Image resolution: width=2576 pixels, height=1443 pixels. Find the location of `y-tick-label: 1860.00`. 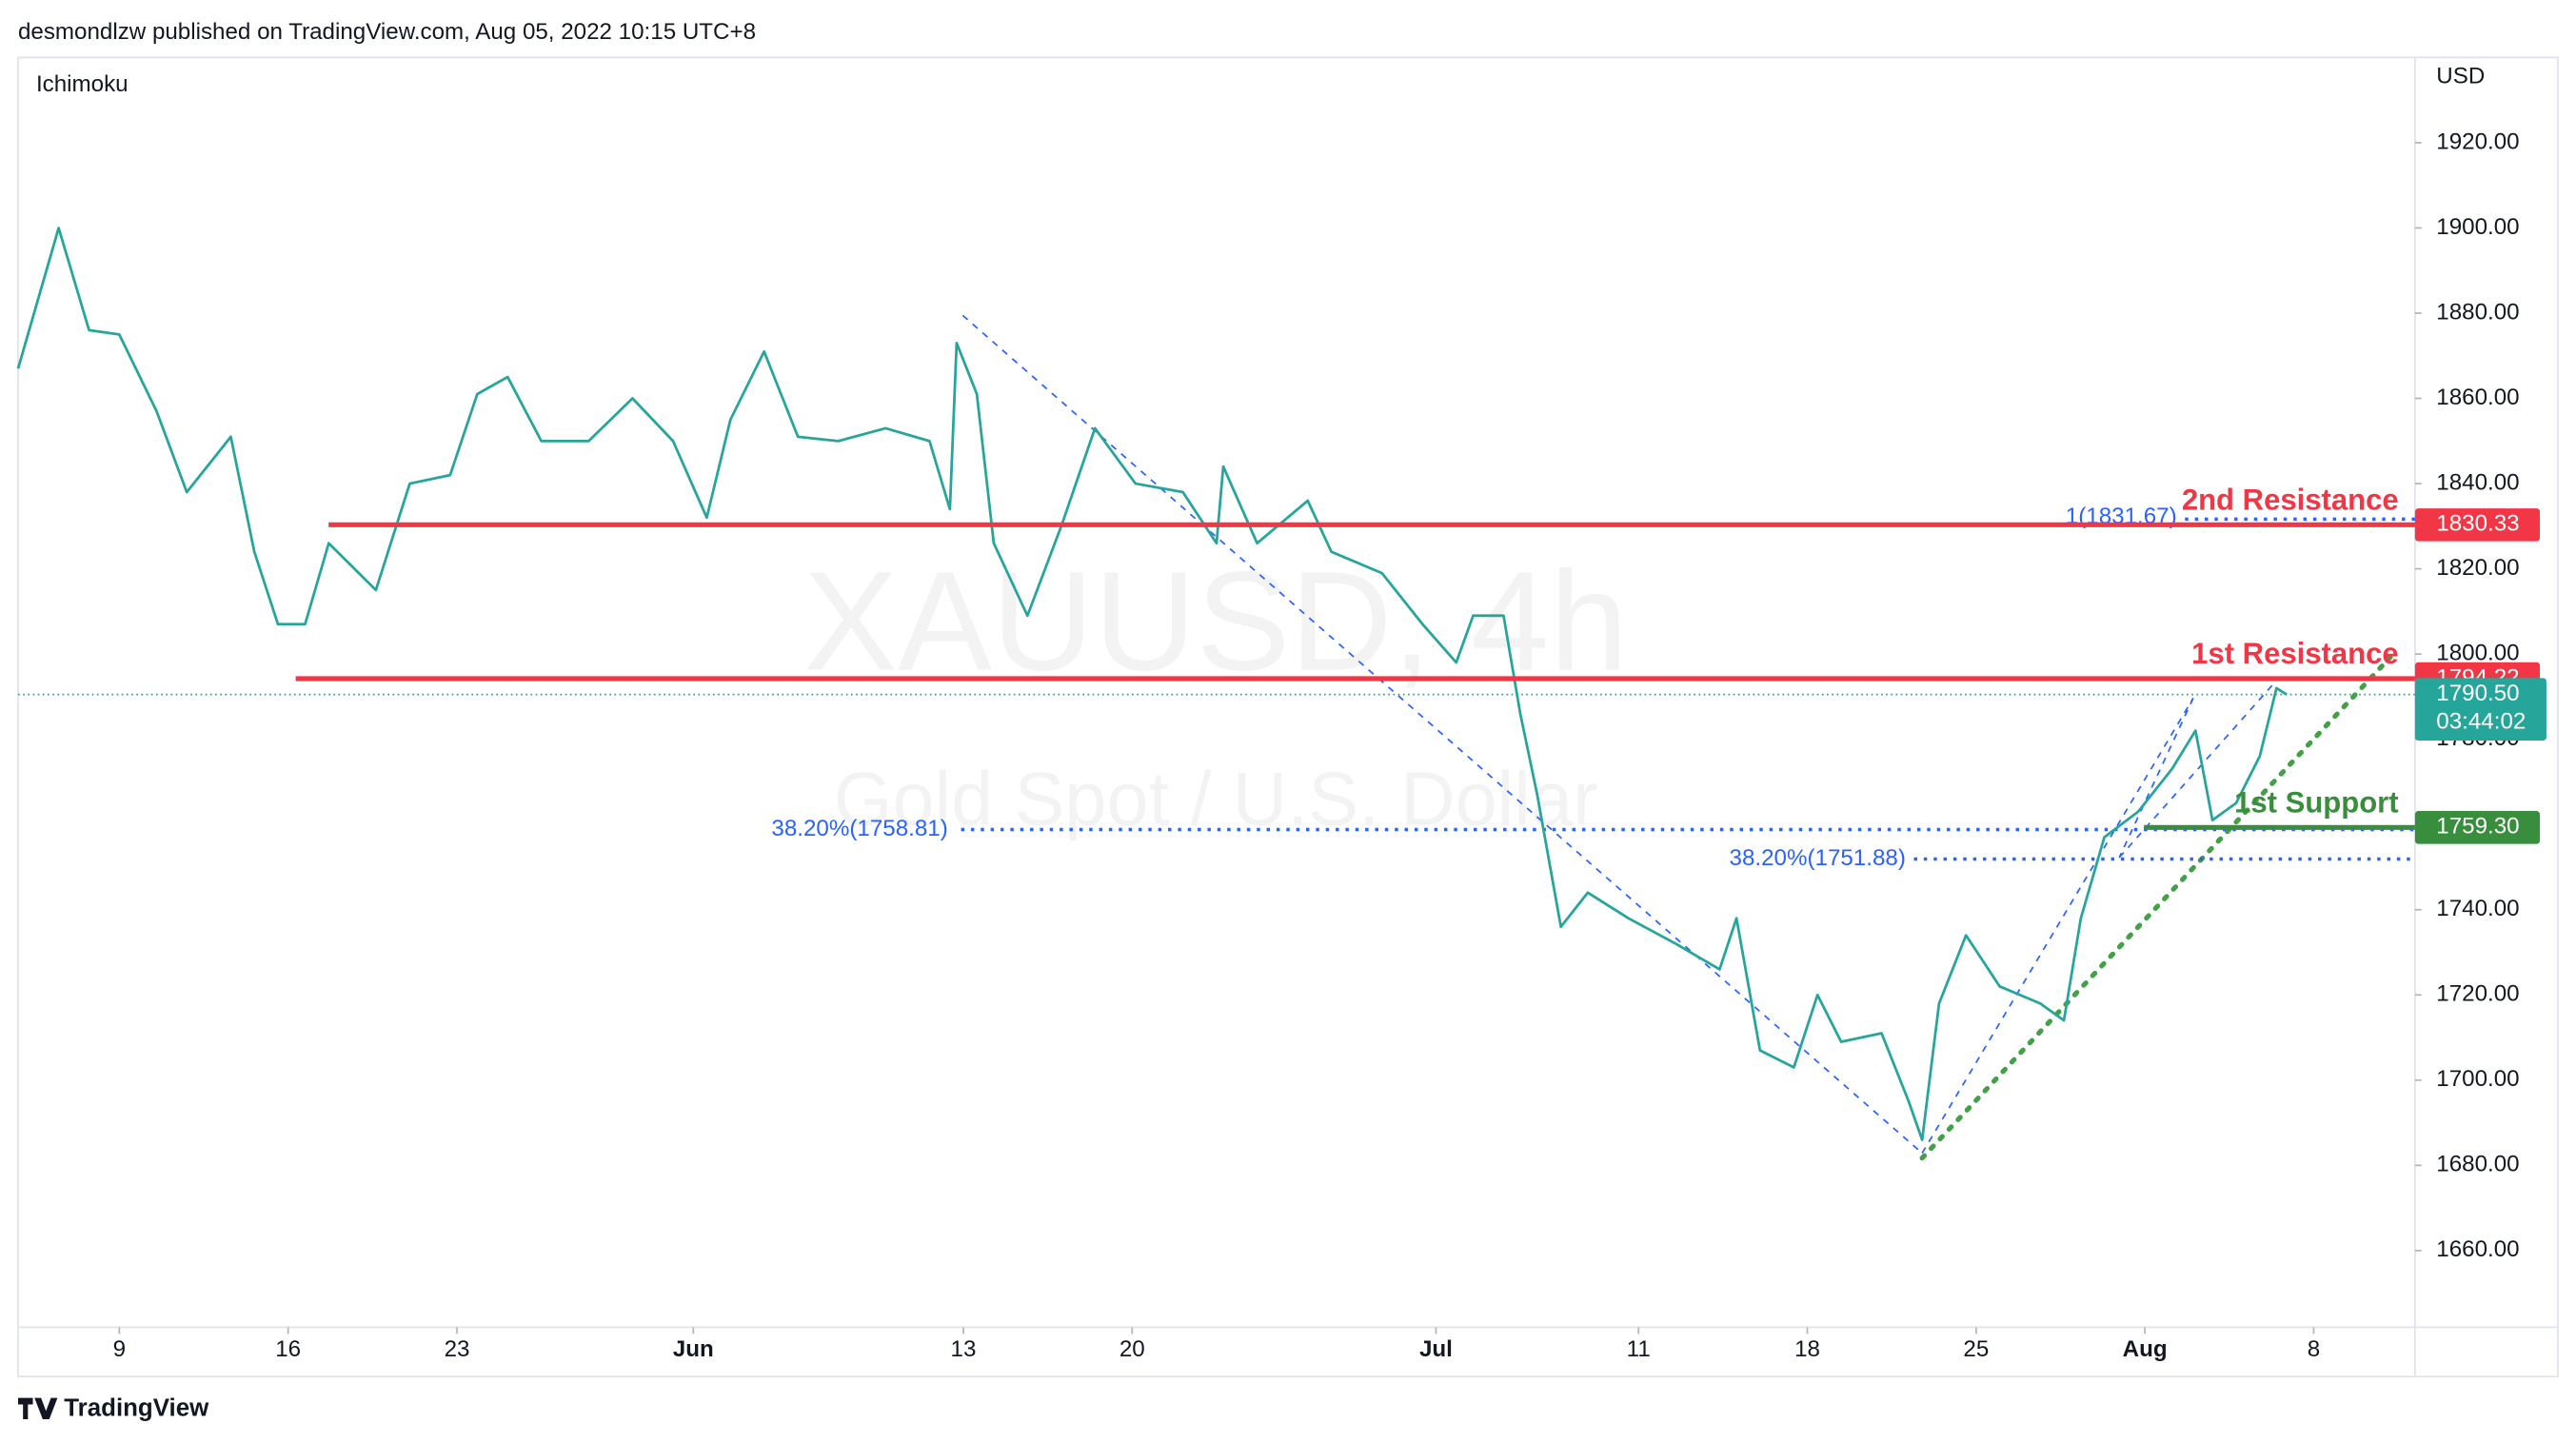

y-tick-label: 1860.00 is located at coordinates (2477, 397).